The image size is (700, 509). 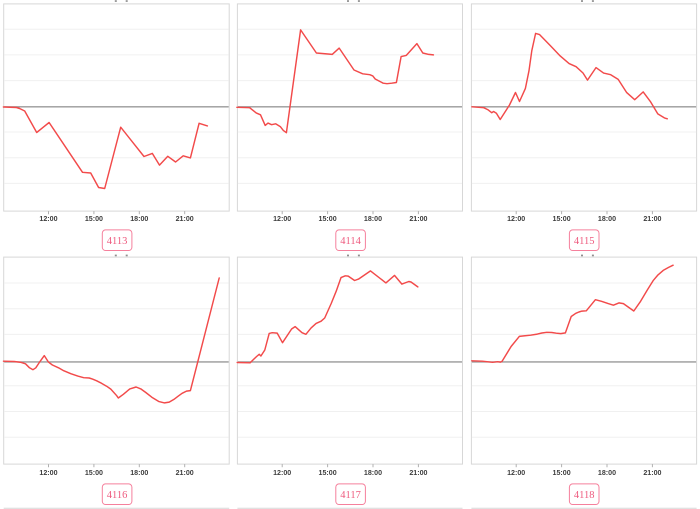 What do you see at coordinates (350, 241) in the screenshot?
I see `svg-text: 4114` at bounding box center [350, 241].